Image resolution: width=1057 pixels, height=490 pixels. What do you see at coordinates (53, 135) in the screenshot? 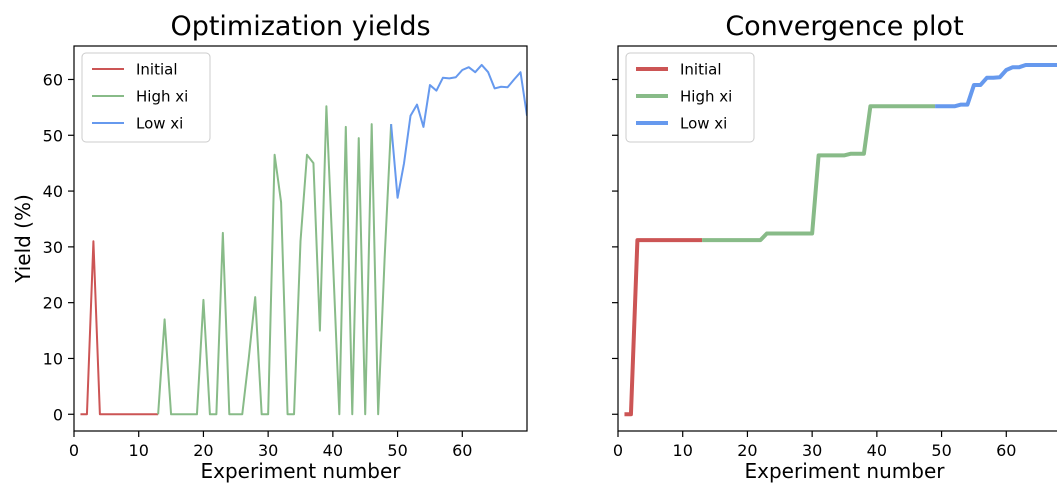
I see `y-tick-label: 50` at bounding box center [53, 135].